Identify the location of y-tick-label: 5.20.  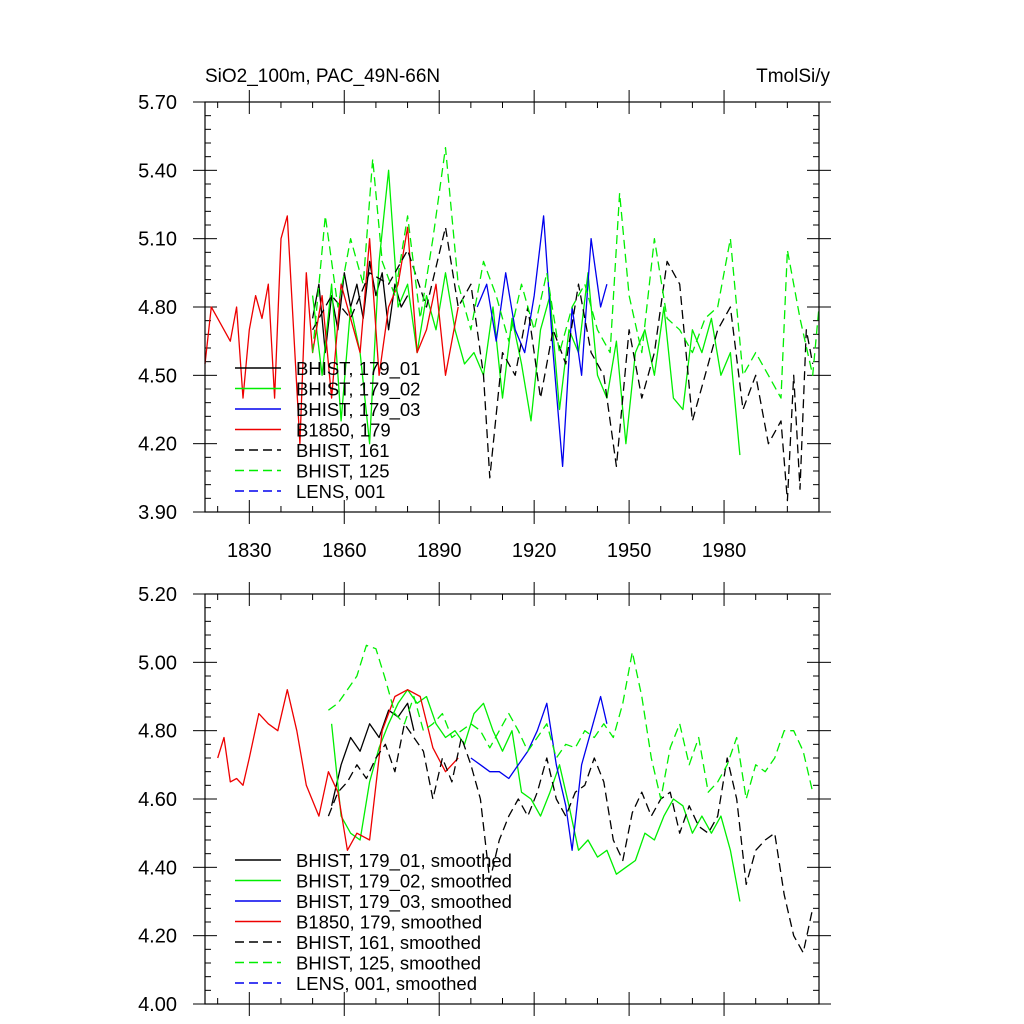
(157, 595).